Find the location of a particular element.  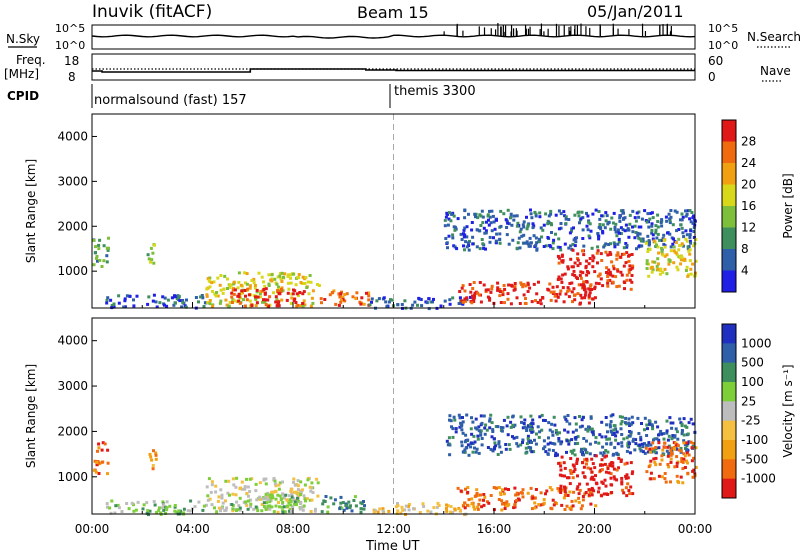

freq-unit: [MHz] is located at coordinates (21, 74).